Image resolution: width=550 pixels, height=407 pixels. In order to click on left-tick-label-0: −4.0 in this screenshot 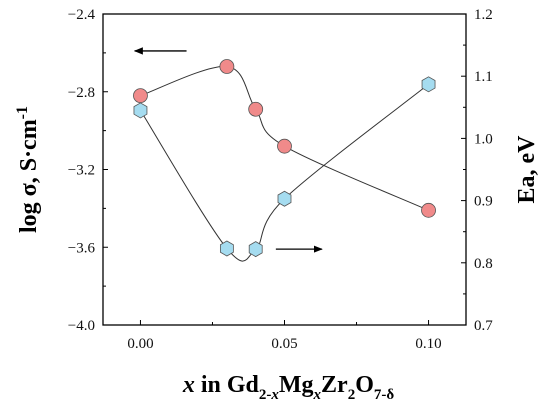, I will do `click(81, 326)`.